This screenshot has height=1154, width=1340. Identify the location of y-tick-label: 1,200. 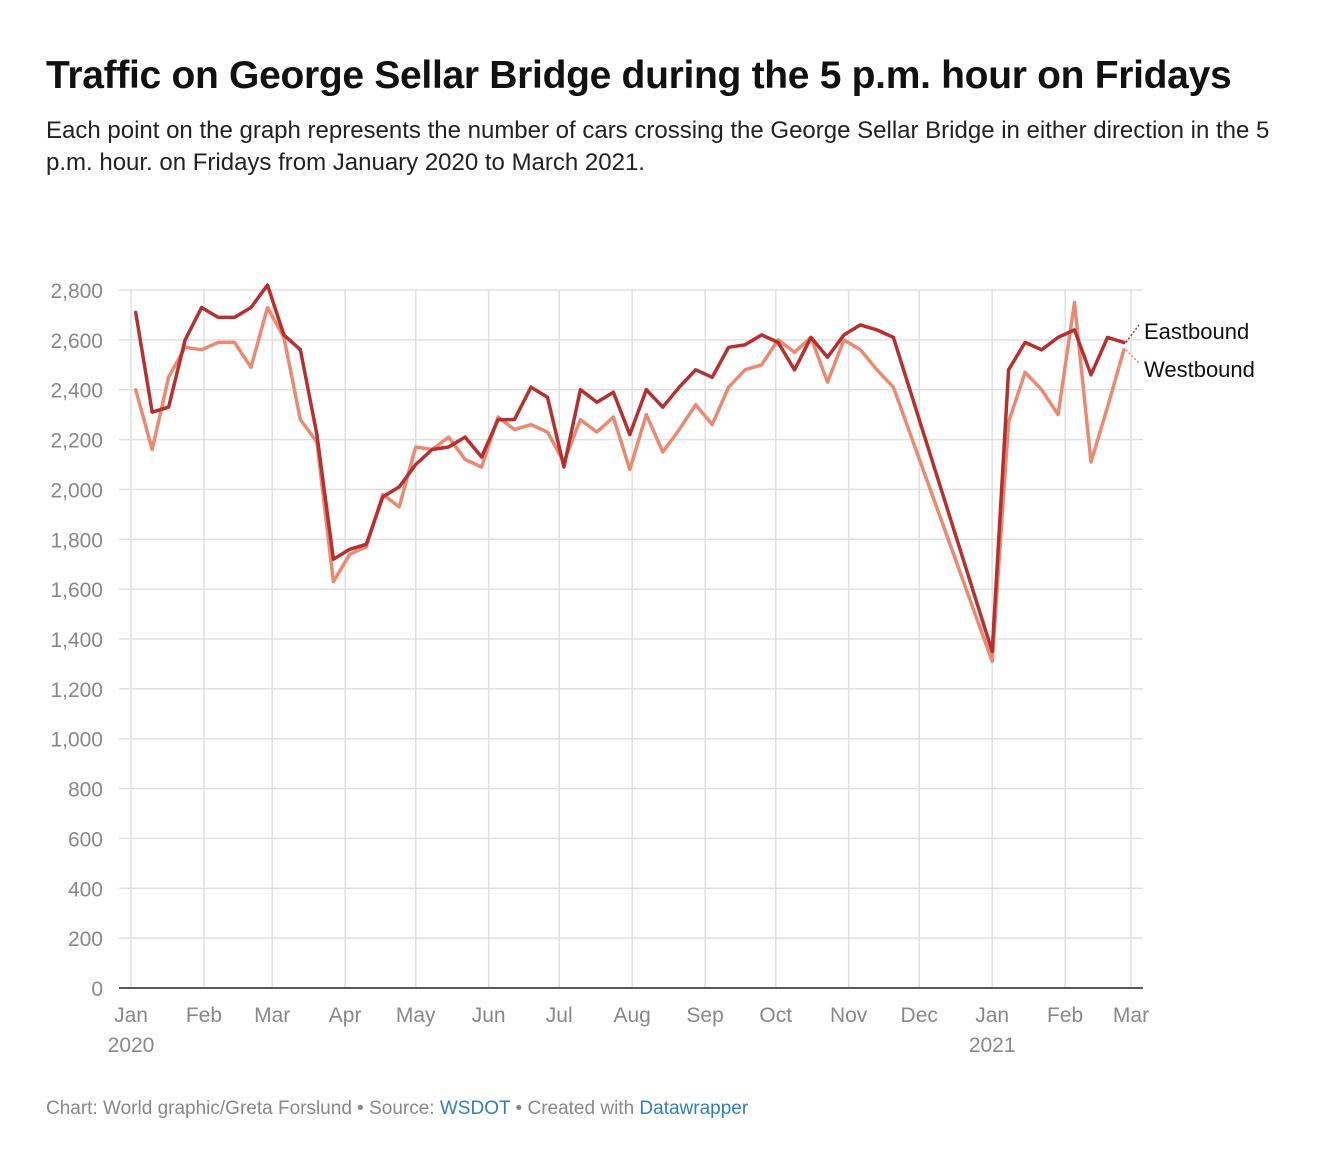
(76, 690).